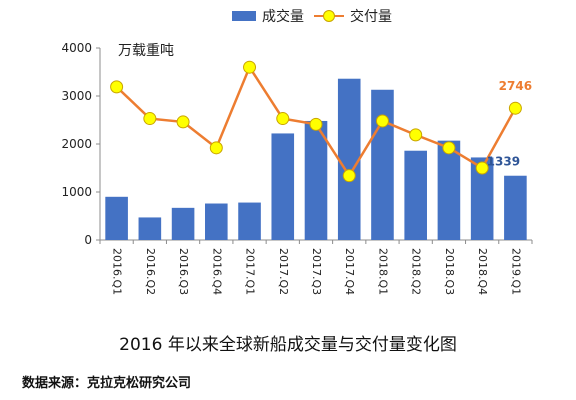 The image size is (576, 400). What do you see at coordinates (349, 271) in the screenshot?
I see `x-tick-label: 2017.Q4` at bounding box center [349, 271].